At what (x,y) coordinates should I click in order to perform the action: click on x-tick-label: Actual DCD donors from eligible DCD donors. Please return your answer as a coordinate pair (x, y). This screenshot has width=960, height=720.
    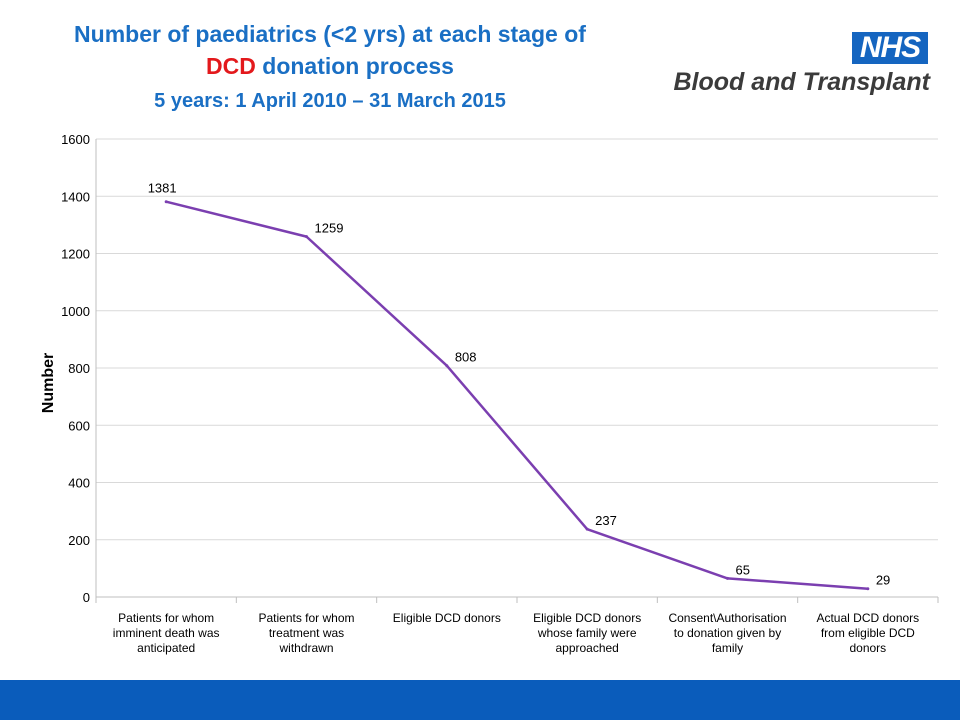
    Looking at the image, I should click on (867, 633).